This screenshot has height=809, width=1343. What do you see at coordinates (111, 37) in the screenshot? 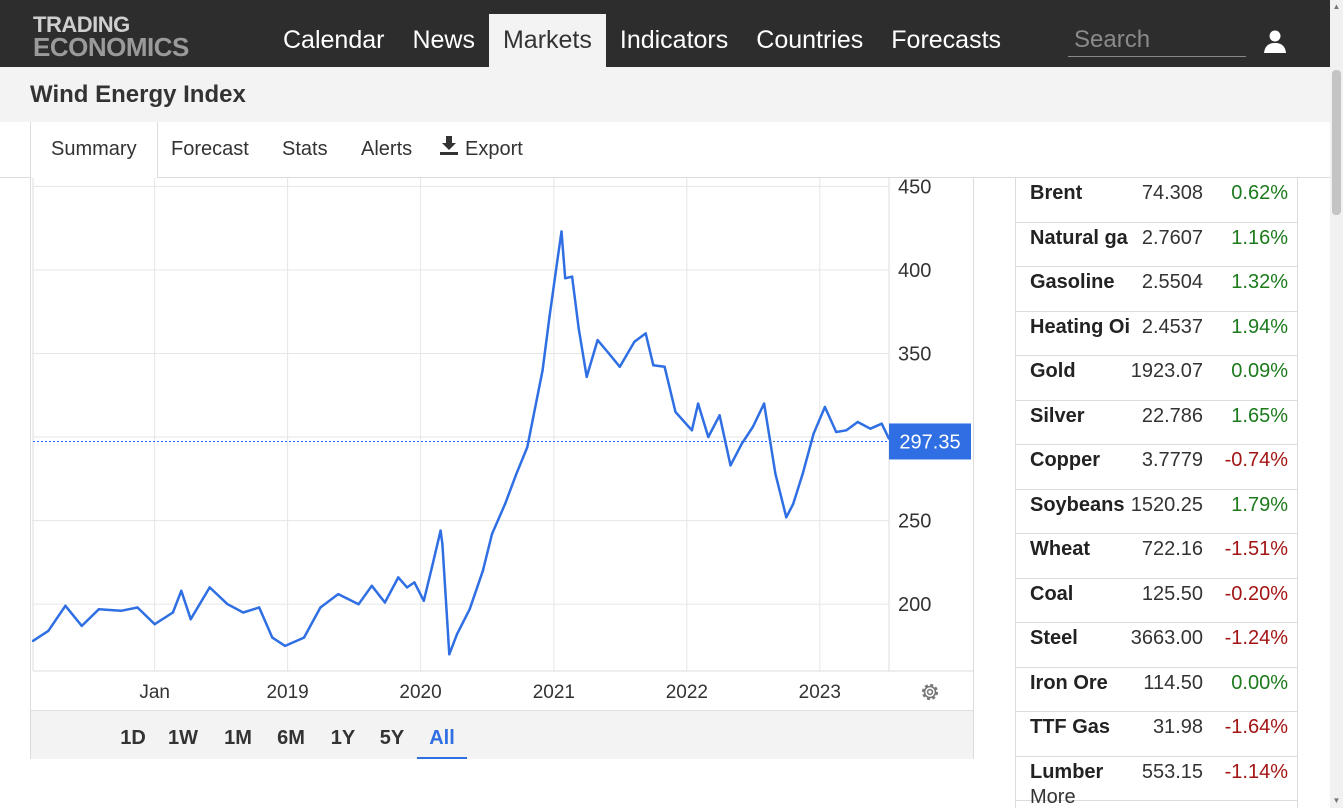
I see `trading-economics-logo: TRADING ECONOMICS` at bounding box center [111, 37].